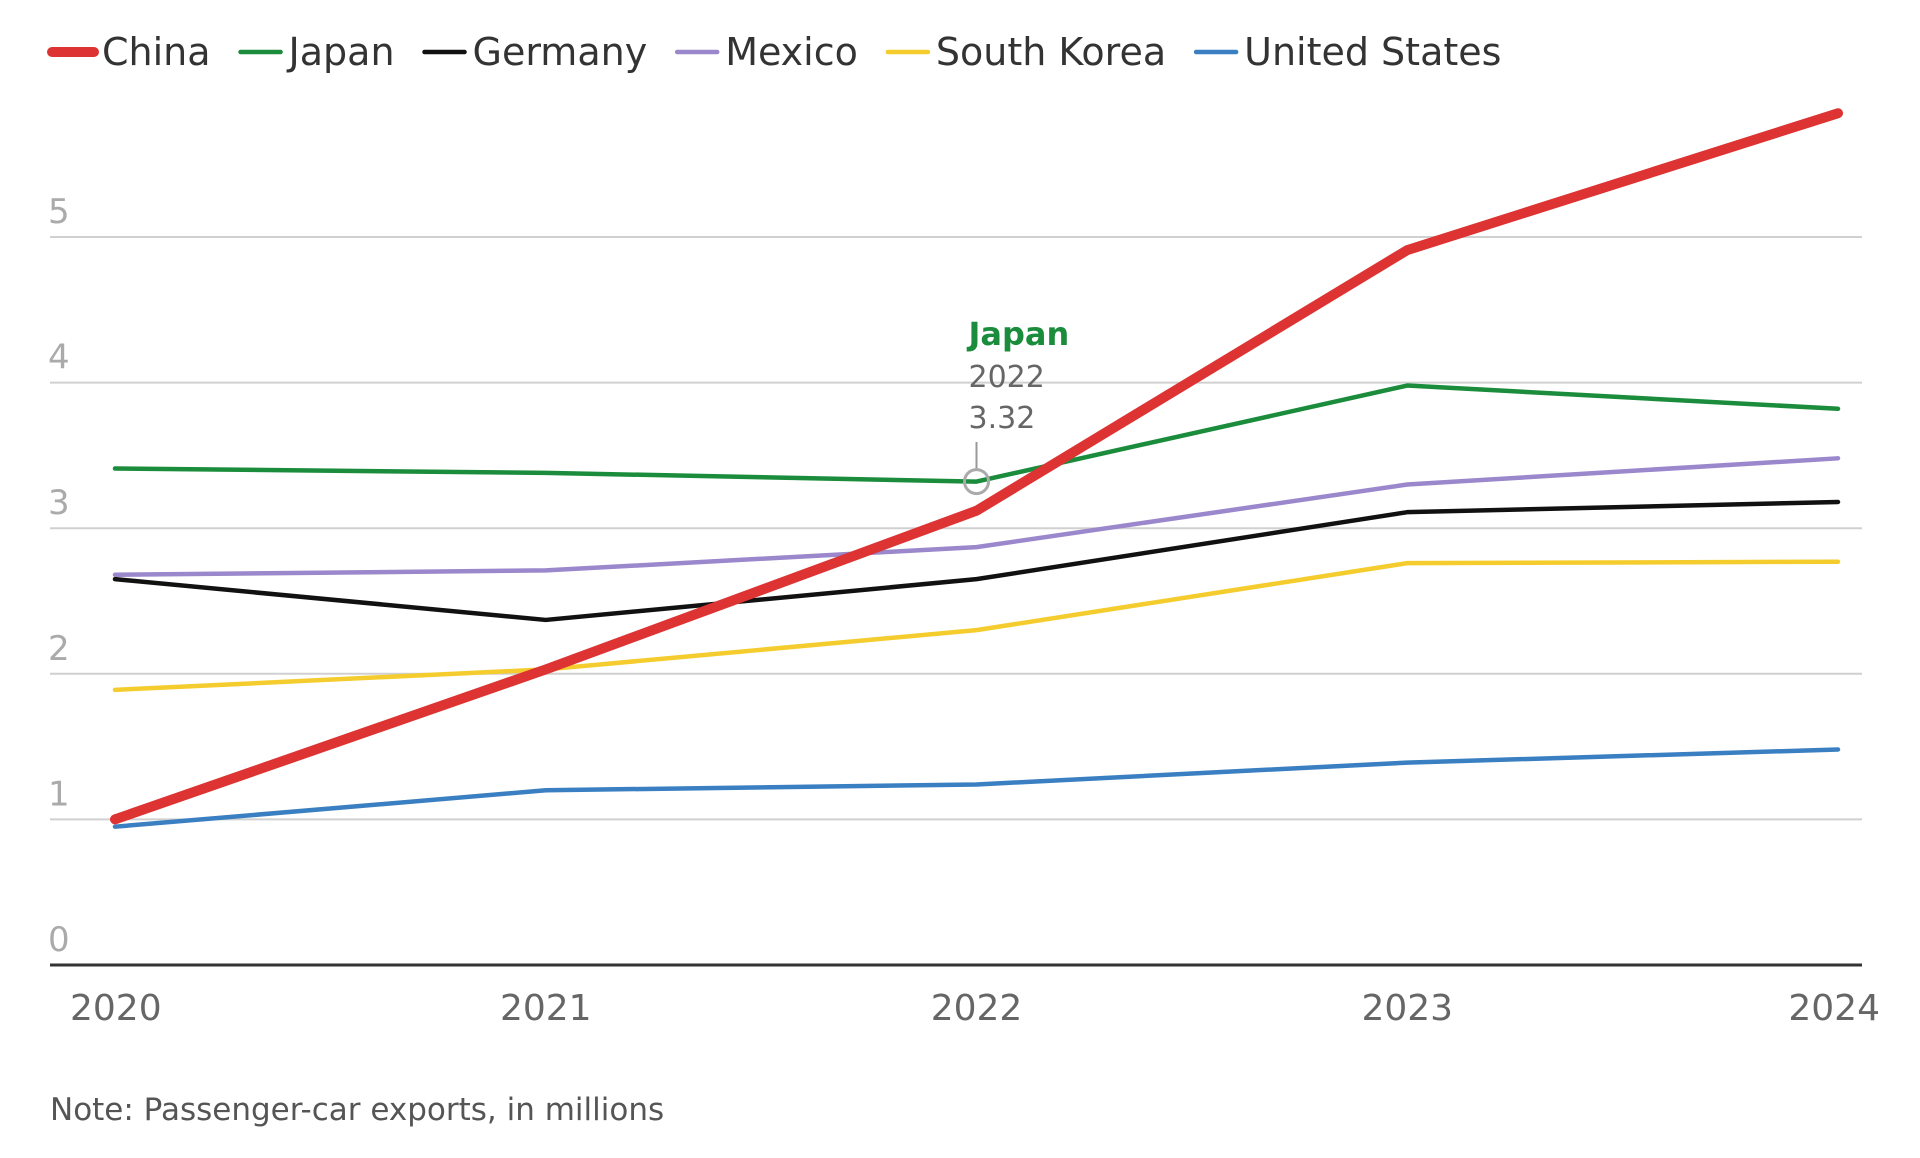  What do you see at coordinates (976, 626) in the screenshot?
I see `series-line-south-korea` at bounding box center [976, 626].